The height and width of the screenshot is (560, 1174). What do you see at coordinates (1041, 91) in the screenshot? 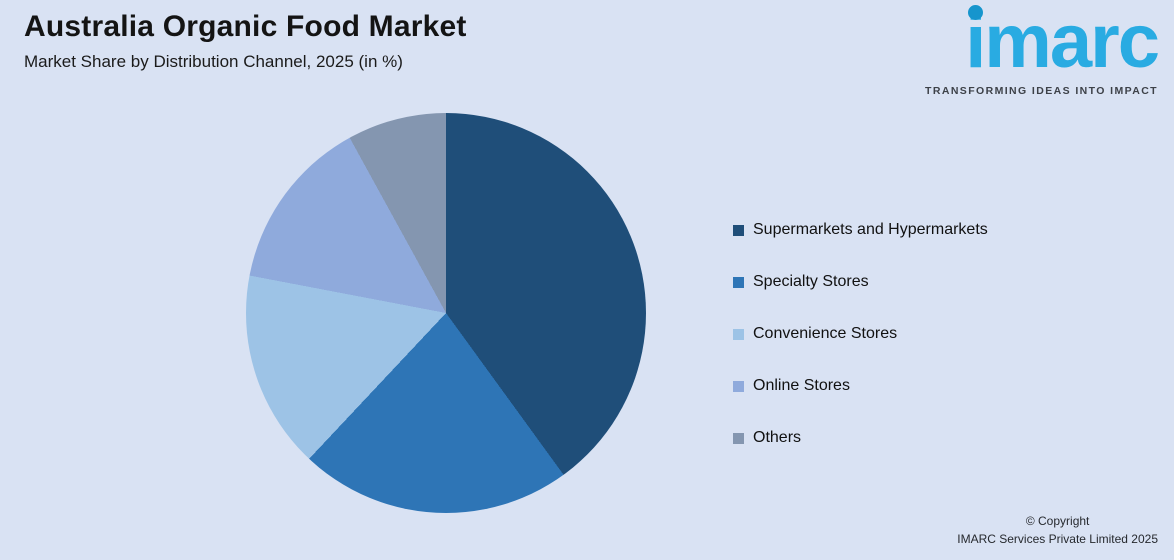
I see `logo-tagline: TRANSFORMING IDEAS INTO IMPACT` at bounding box center [1041, 91].